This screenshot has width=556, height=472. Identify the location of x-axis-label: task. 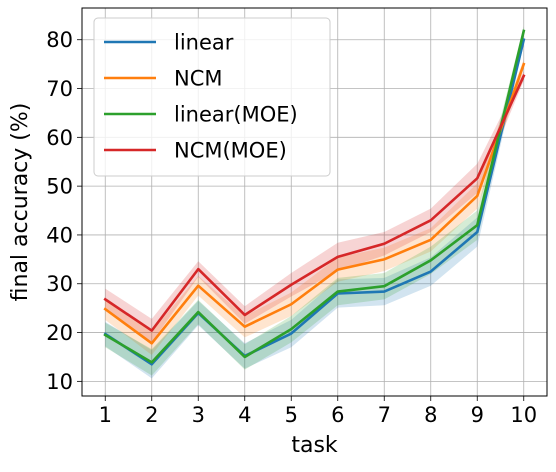
(314, 445).